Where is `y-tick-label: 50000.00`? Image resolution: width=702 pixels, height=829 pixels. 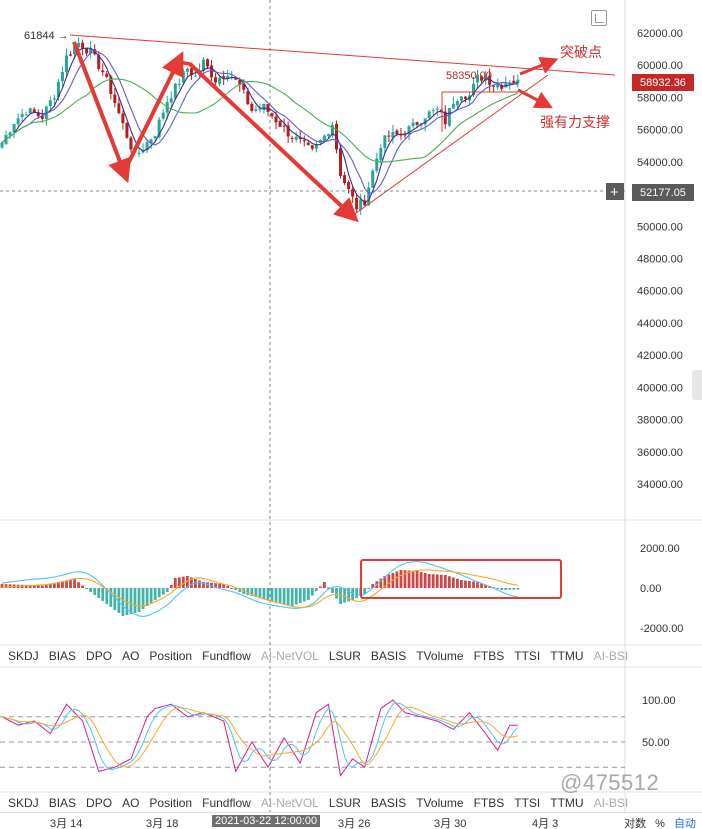 y-tick-label: 50000.00 is located at coordinates (660, 227).